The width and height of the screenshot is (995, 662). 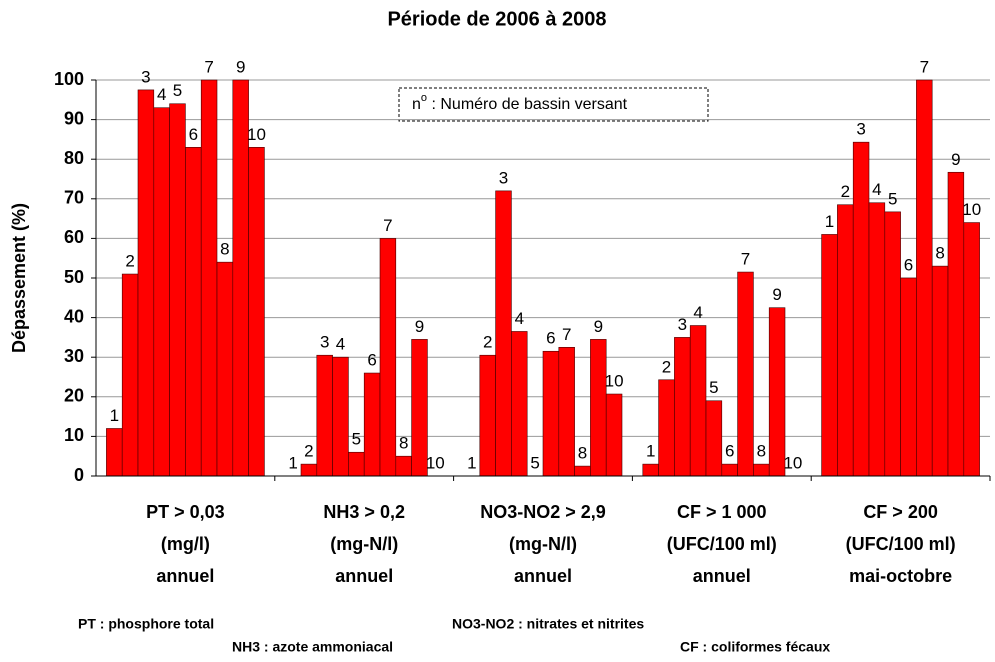 I want to click on x-tick-label: NH3 > 0,2, so click(x=364, y=512).